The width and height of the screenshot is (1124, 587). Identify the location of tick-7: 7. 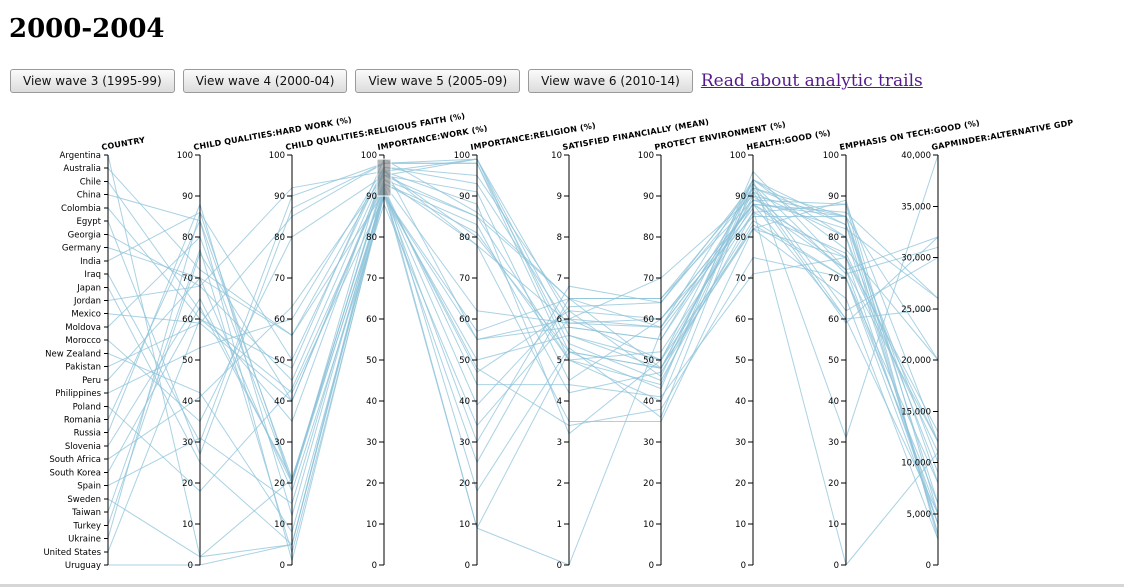
(563, 279).